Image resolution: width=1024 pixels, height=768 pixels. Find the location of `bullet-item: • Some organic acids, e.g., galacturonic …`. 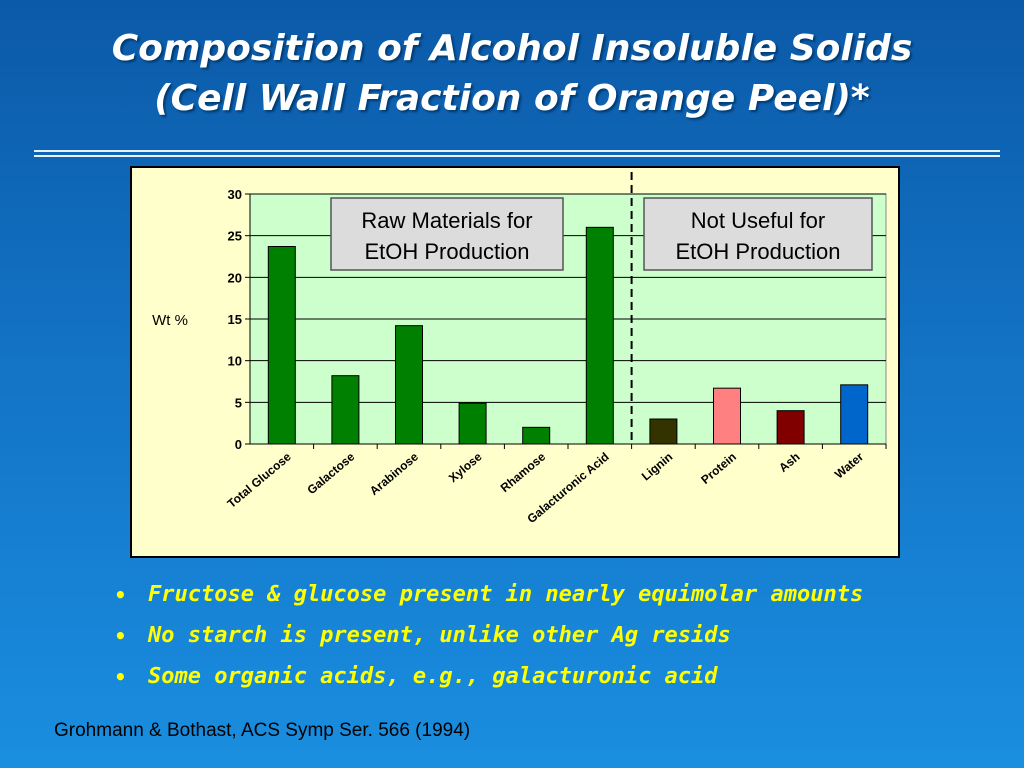

bullet-item: • Some organic acids, e.g., galacturonic … is located at coordinates (487, 678).